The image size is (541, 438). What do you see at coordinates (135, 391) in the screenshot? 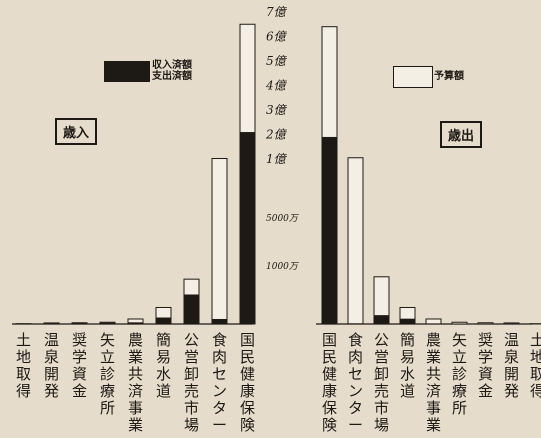
I see `revenue-category-char: 済` at bounding box center [135, 391].